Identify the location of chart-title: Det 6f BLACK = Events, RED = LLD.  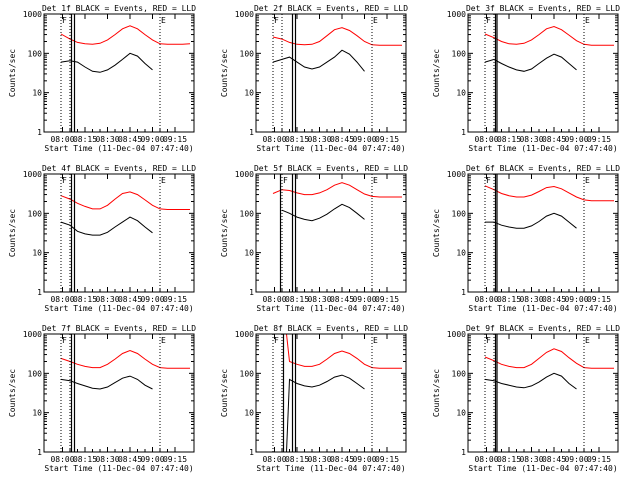
(543, 168).